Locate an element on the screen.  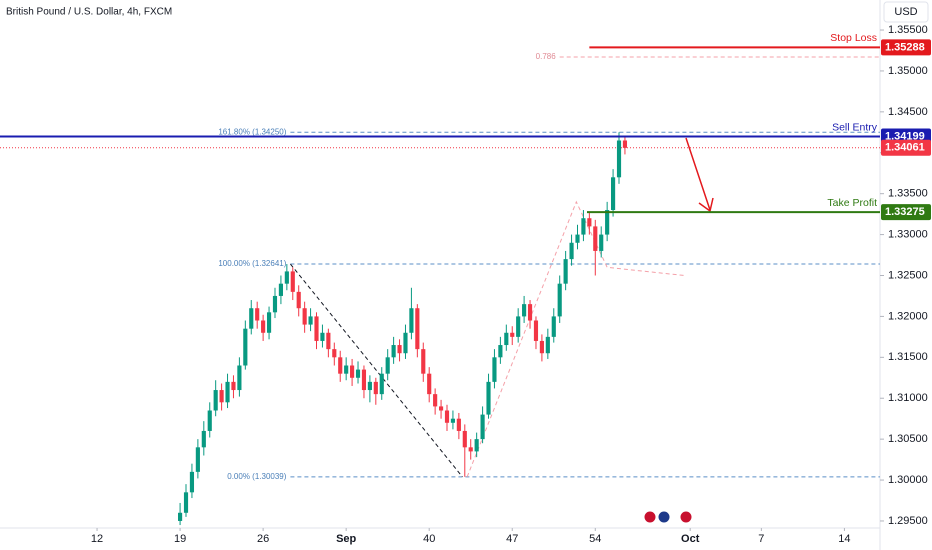
y-tick-label: 1.32500 is located at coordinates (908, 275).